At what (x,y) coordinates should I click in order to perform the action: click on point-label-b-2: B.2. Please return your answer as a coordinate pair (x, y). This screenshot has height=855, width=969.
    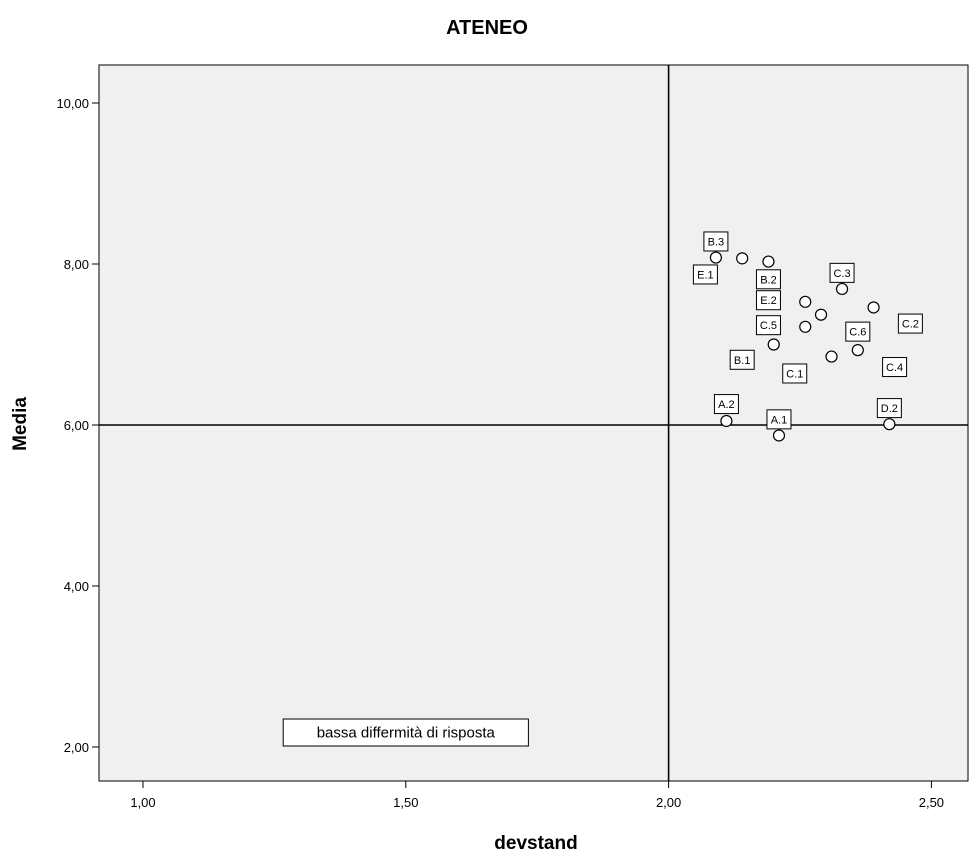
    Looking at the image, I should click on (768, 279).